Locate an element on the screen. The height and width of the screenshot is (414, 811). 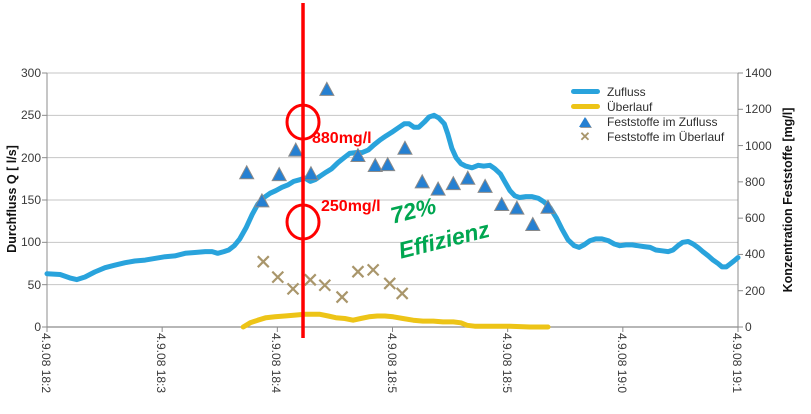
right-axis-tick-label: 600 is located at coordinates (755, 218).